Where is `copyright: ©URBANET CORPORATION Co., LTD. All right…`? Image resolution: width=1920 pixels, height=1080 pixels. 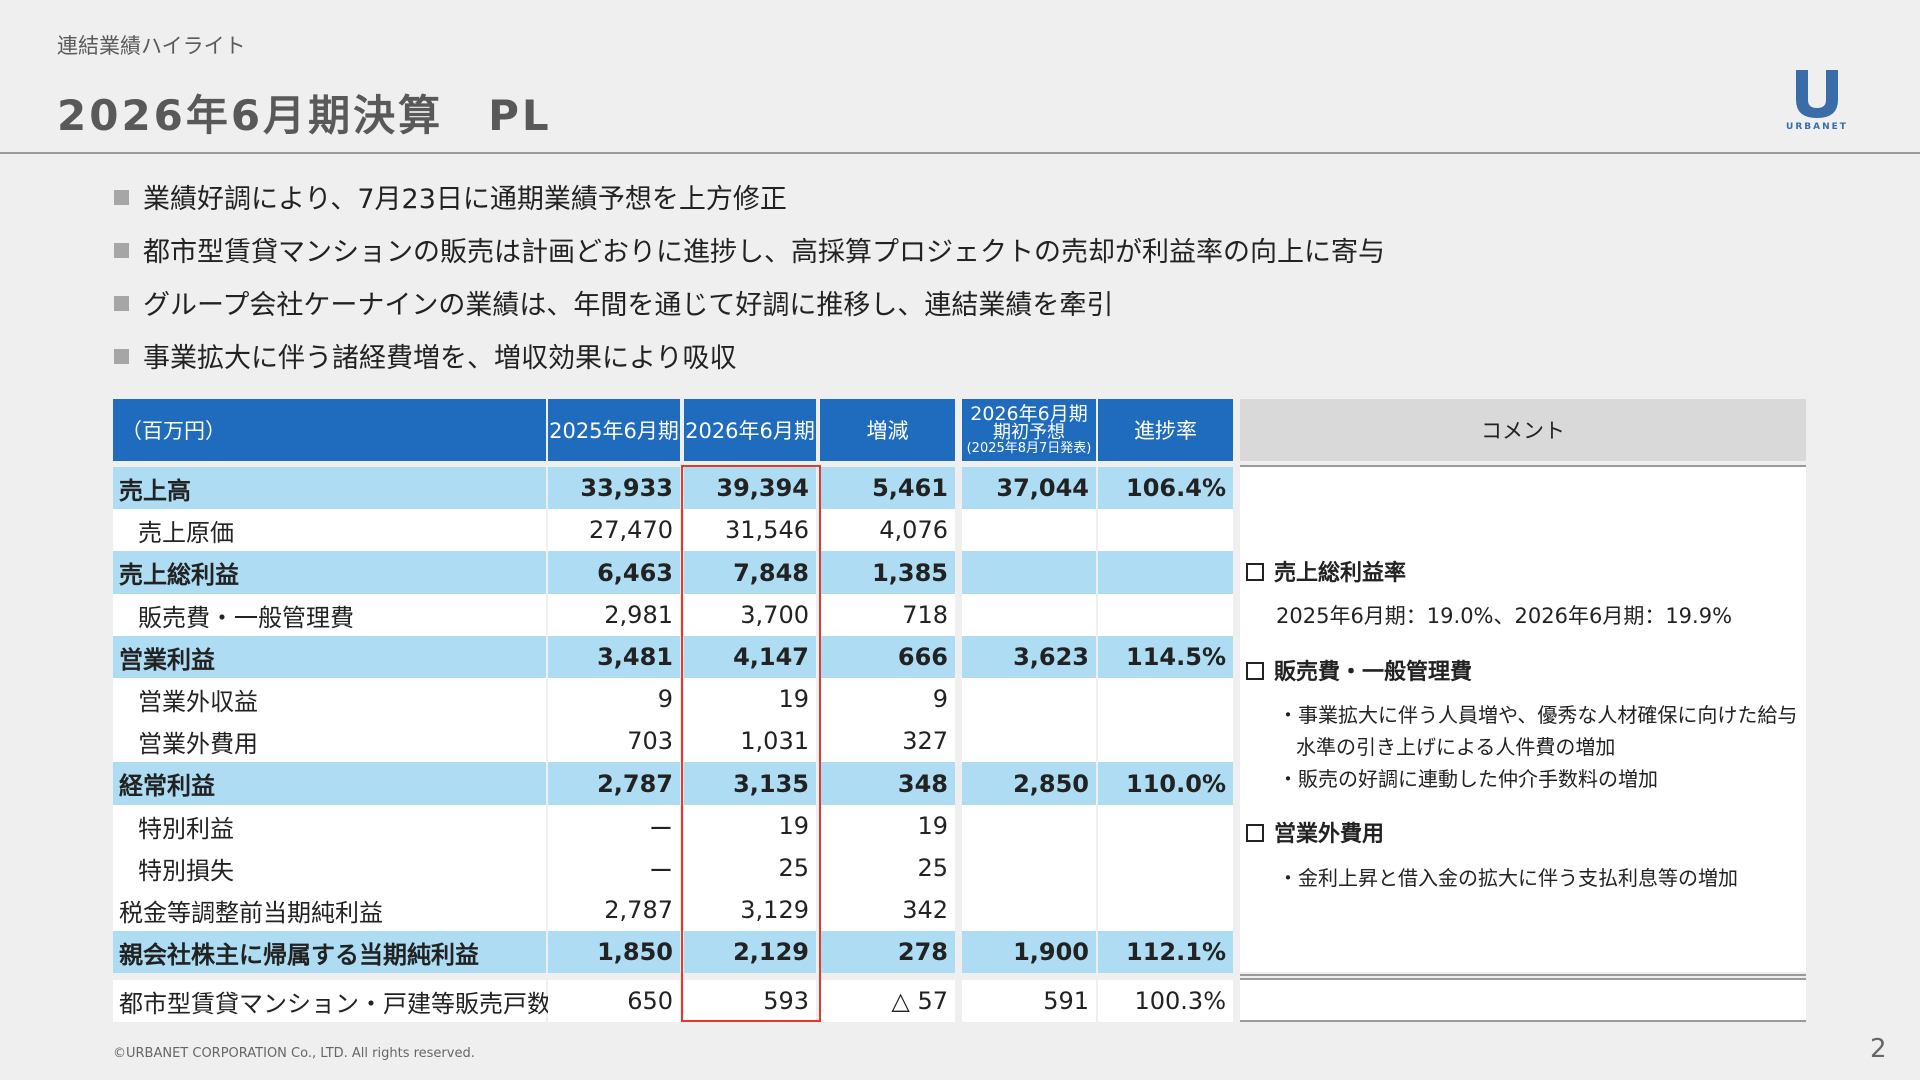 copyright: ©URBANET CORPORATION Co., LTD. All right… is located at coordinates (294, 1053).